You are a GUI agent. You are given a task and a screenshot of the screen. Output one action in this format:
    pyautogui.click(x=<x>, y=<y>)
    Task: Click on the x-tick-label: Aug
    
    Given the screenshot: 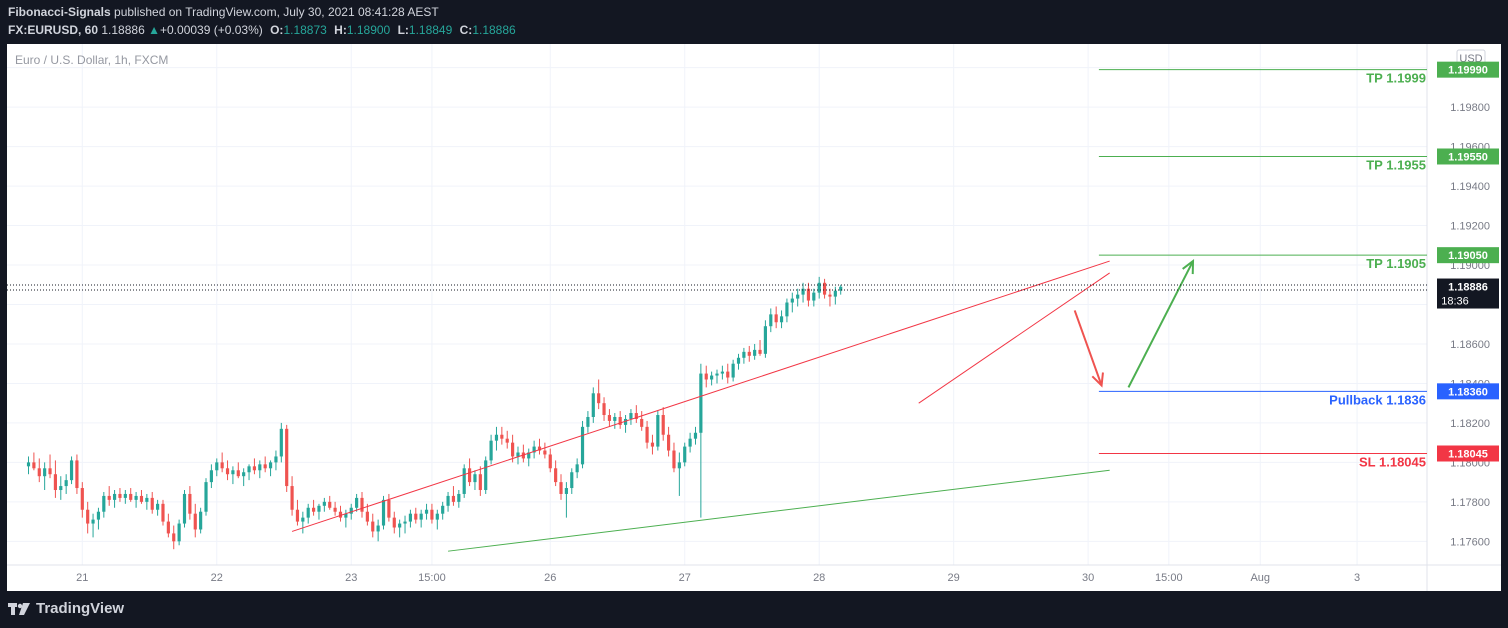 What is the action you would take?
    pyautogui.click(x=1260, y=578)
    